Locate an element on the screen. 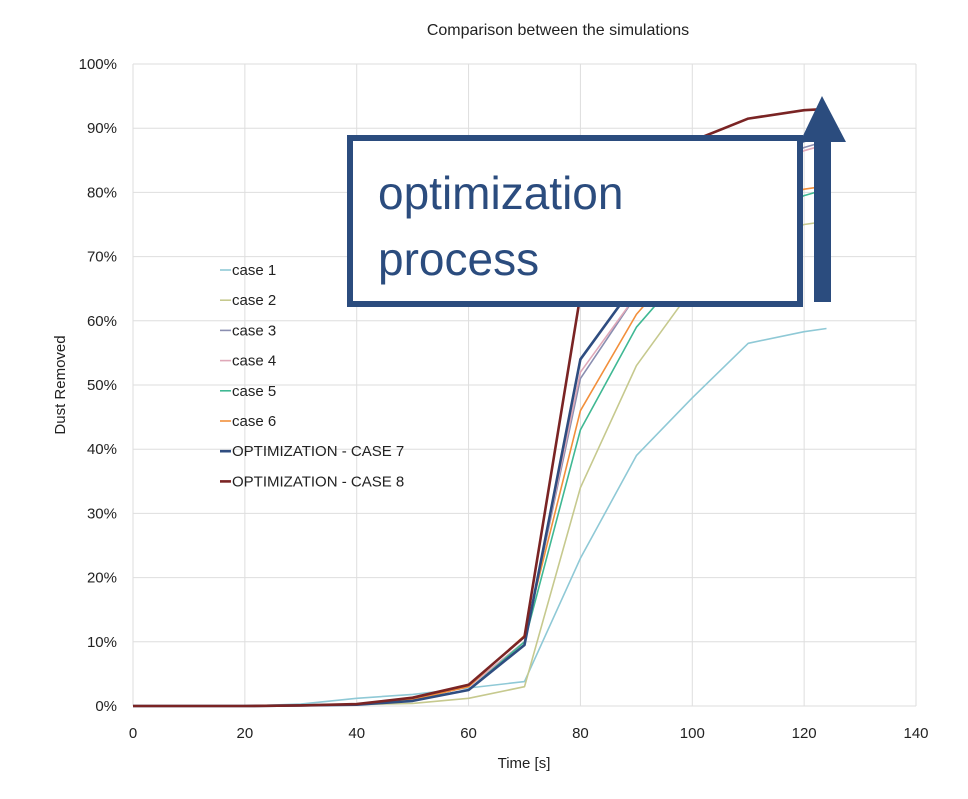 Image resolution: width=968 pixels, height=799 pixels. x-axis-label: Time [s] is located at coordinates (524, 763).